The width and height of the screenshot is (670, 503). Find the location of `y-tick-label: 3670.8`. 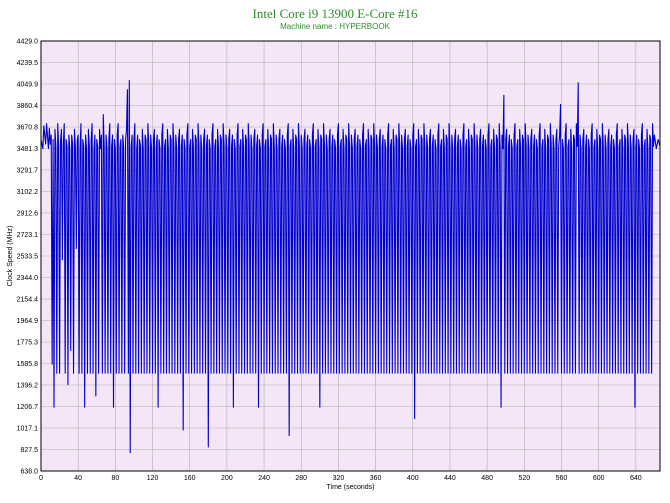

y-tick-label: 3670.8 is located at coordinates (28, 128).